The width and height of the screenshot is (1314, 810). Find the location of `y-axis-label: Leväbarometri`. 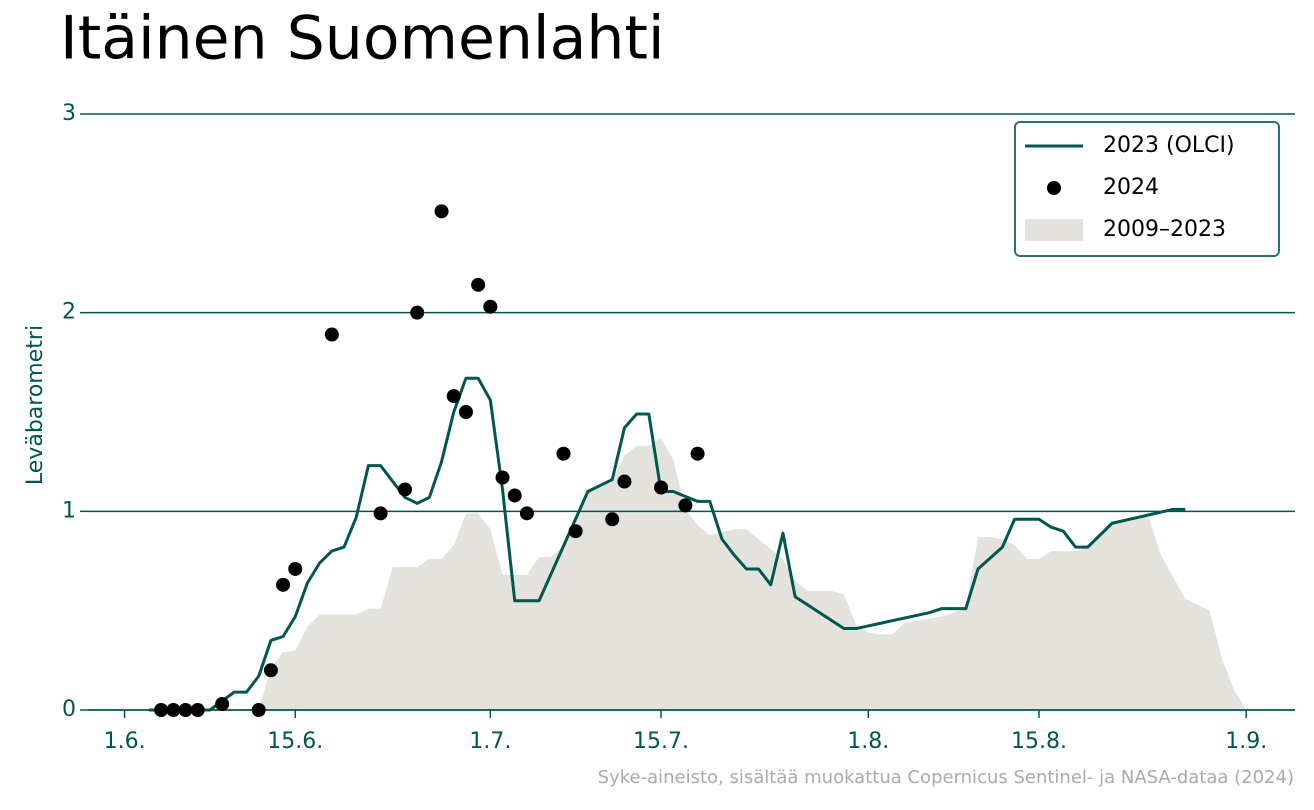

y-axis-label: Leväbarometri is located at coordinates (35, 405).